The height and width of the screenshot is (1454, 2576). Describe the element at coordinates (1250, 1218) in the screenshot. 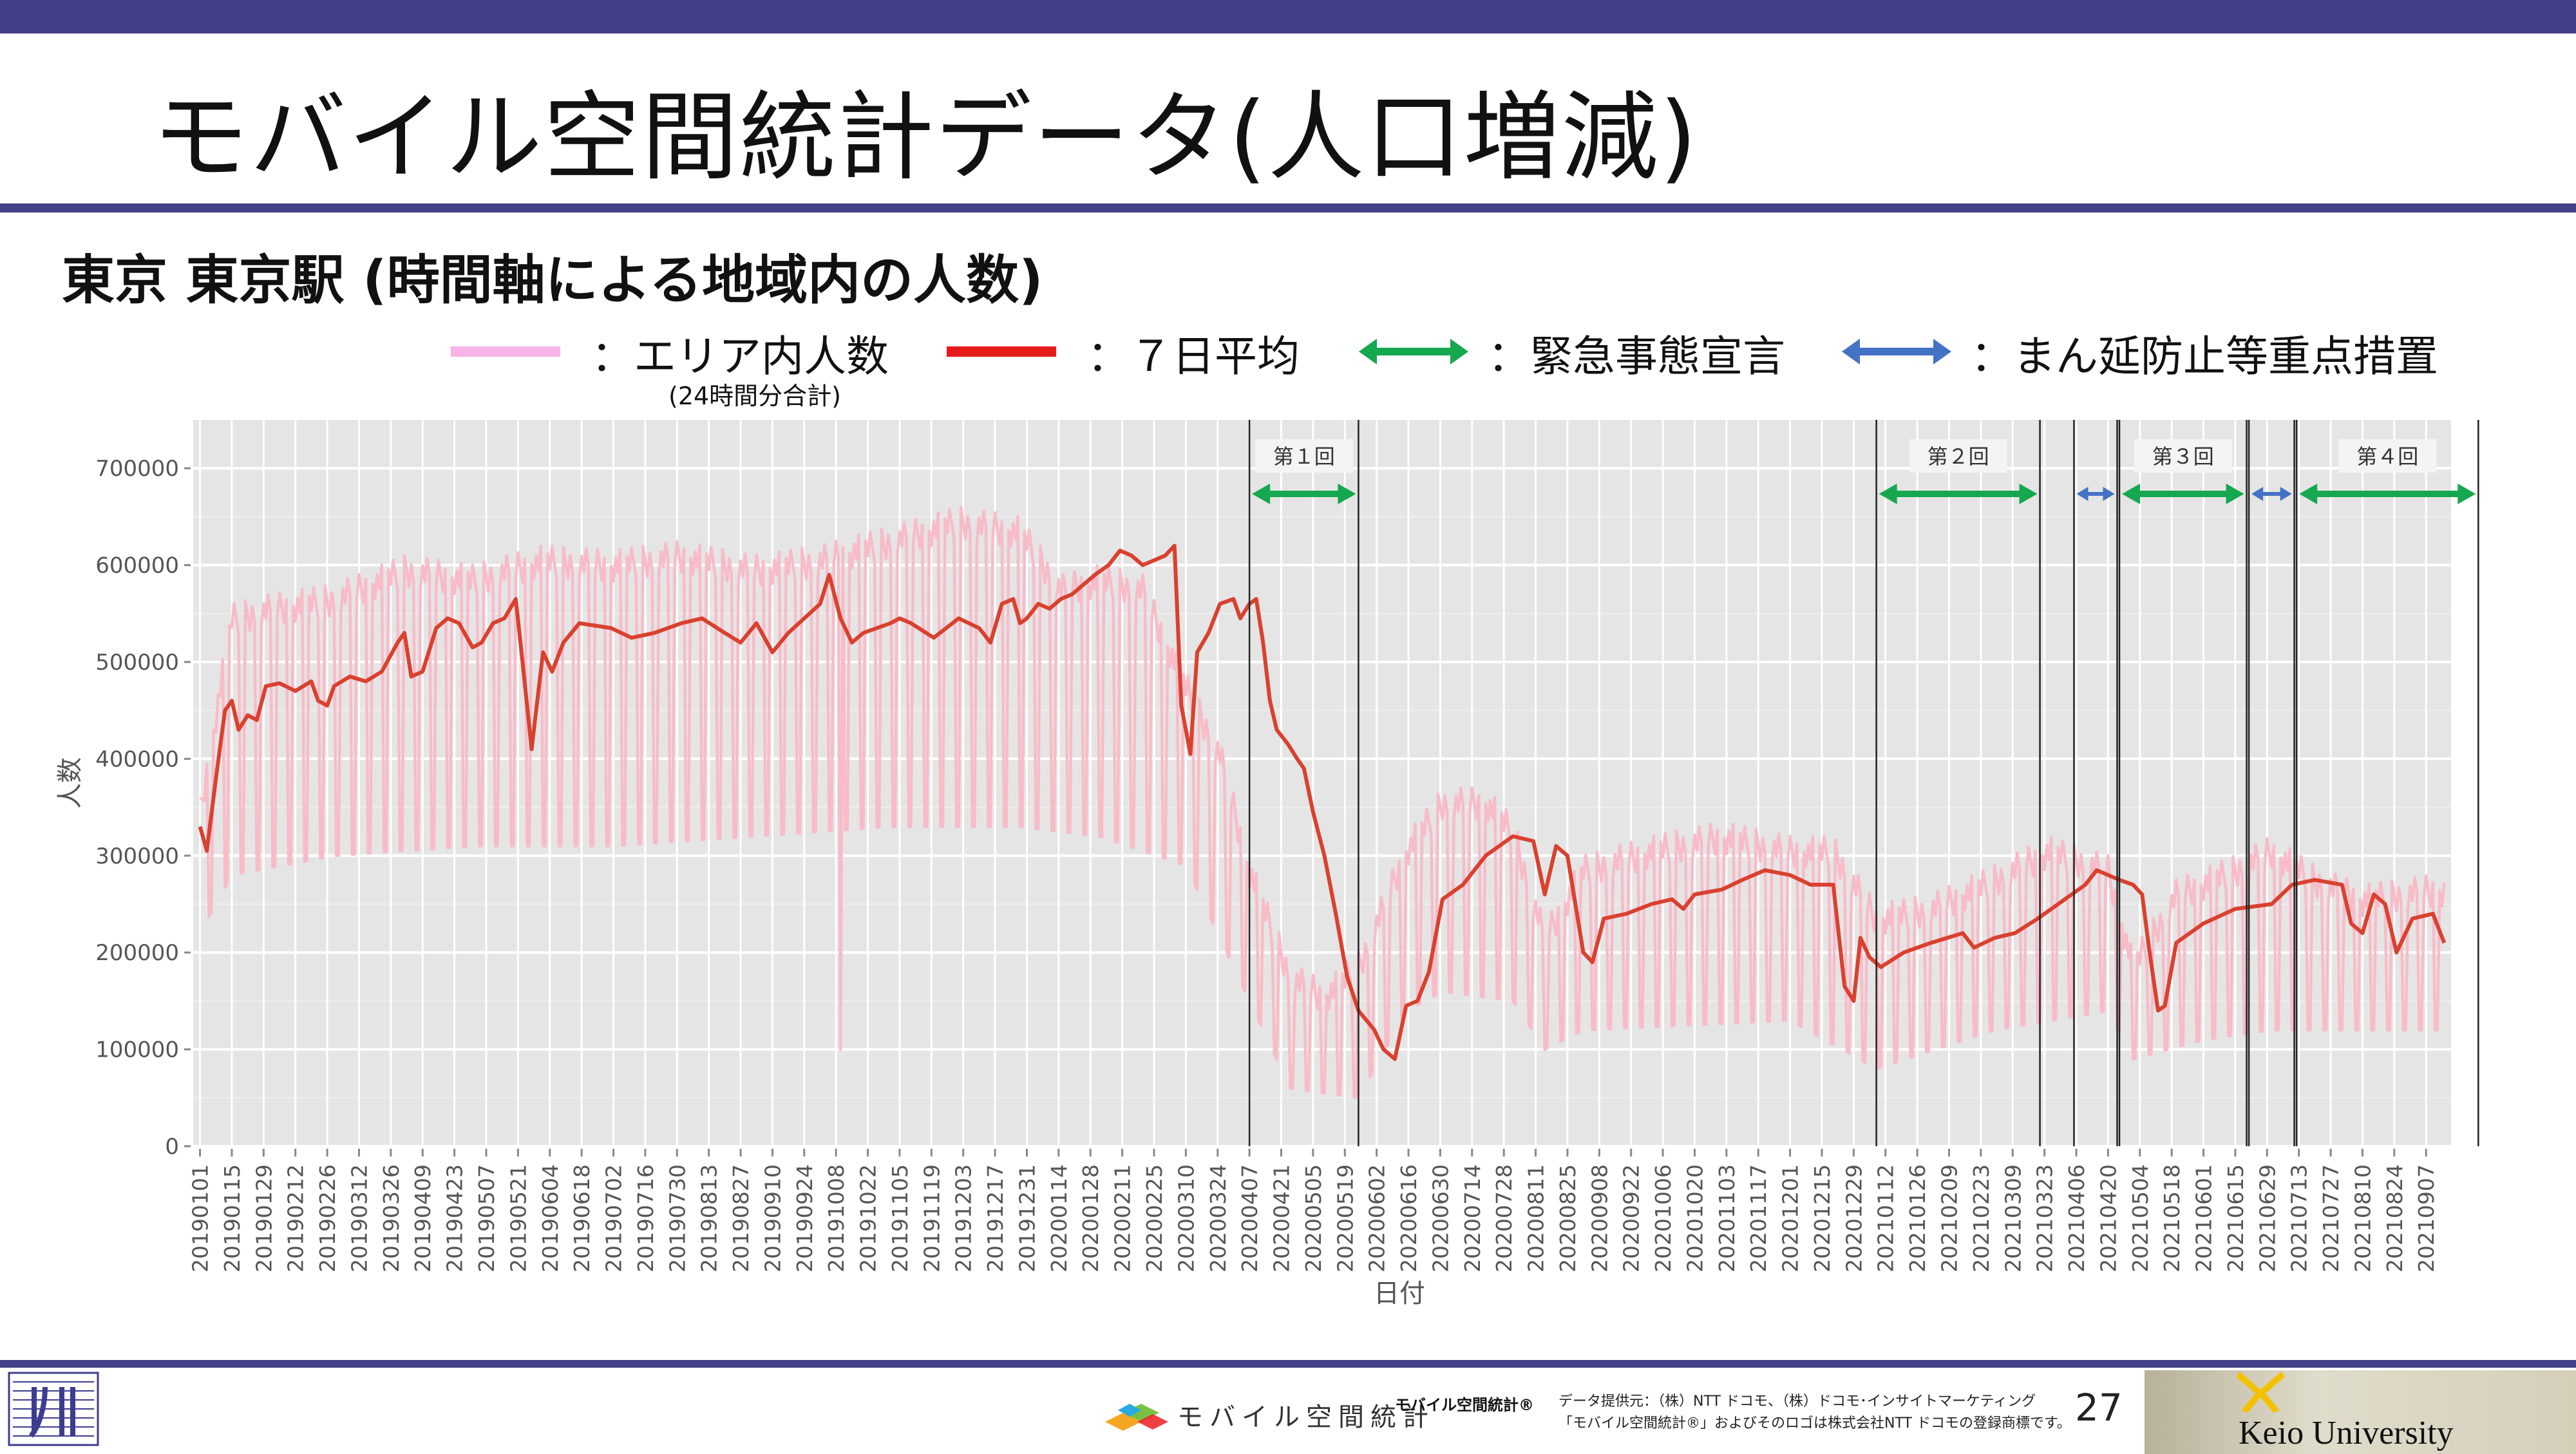

I see `x-tick-label: 20200407` at that location.